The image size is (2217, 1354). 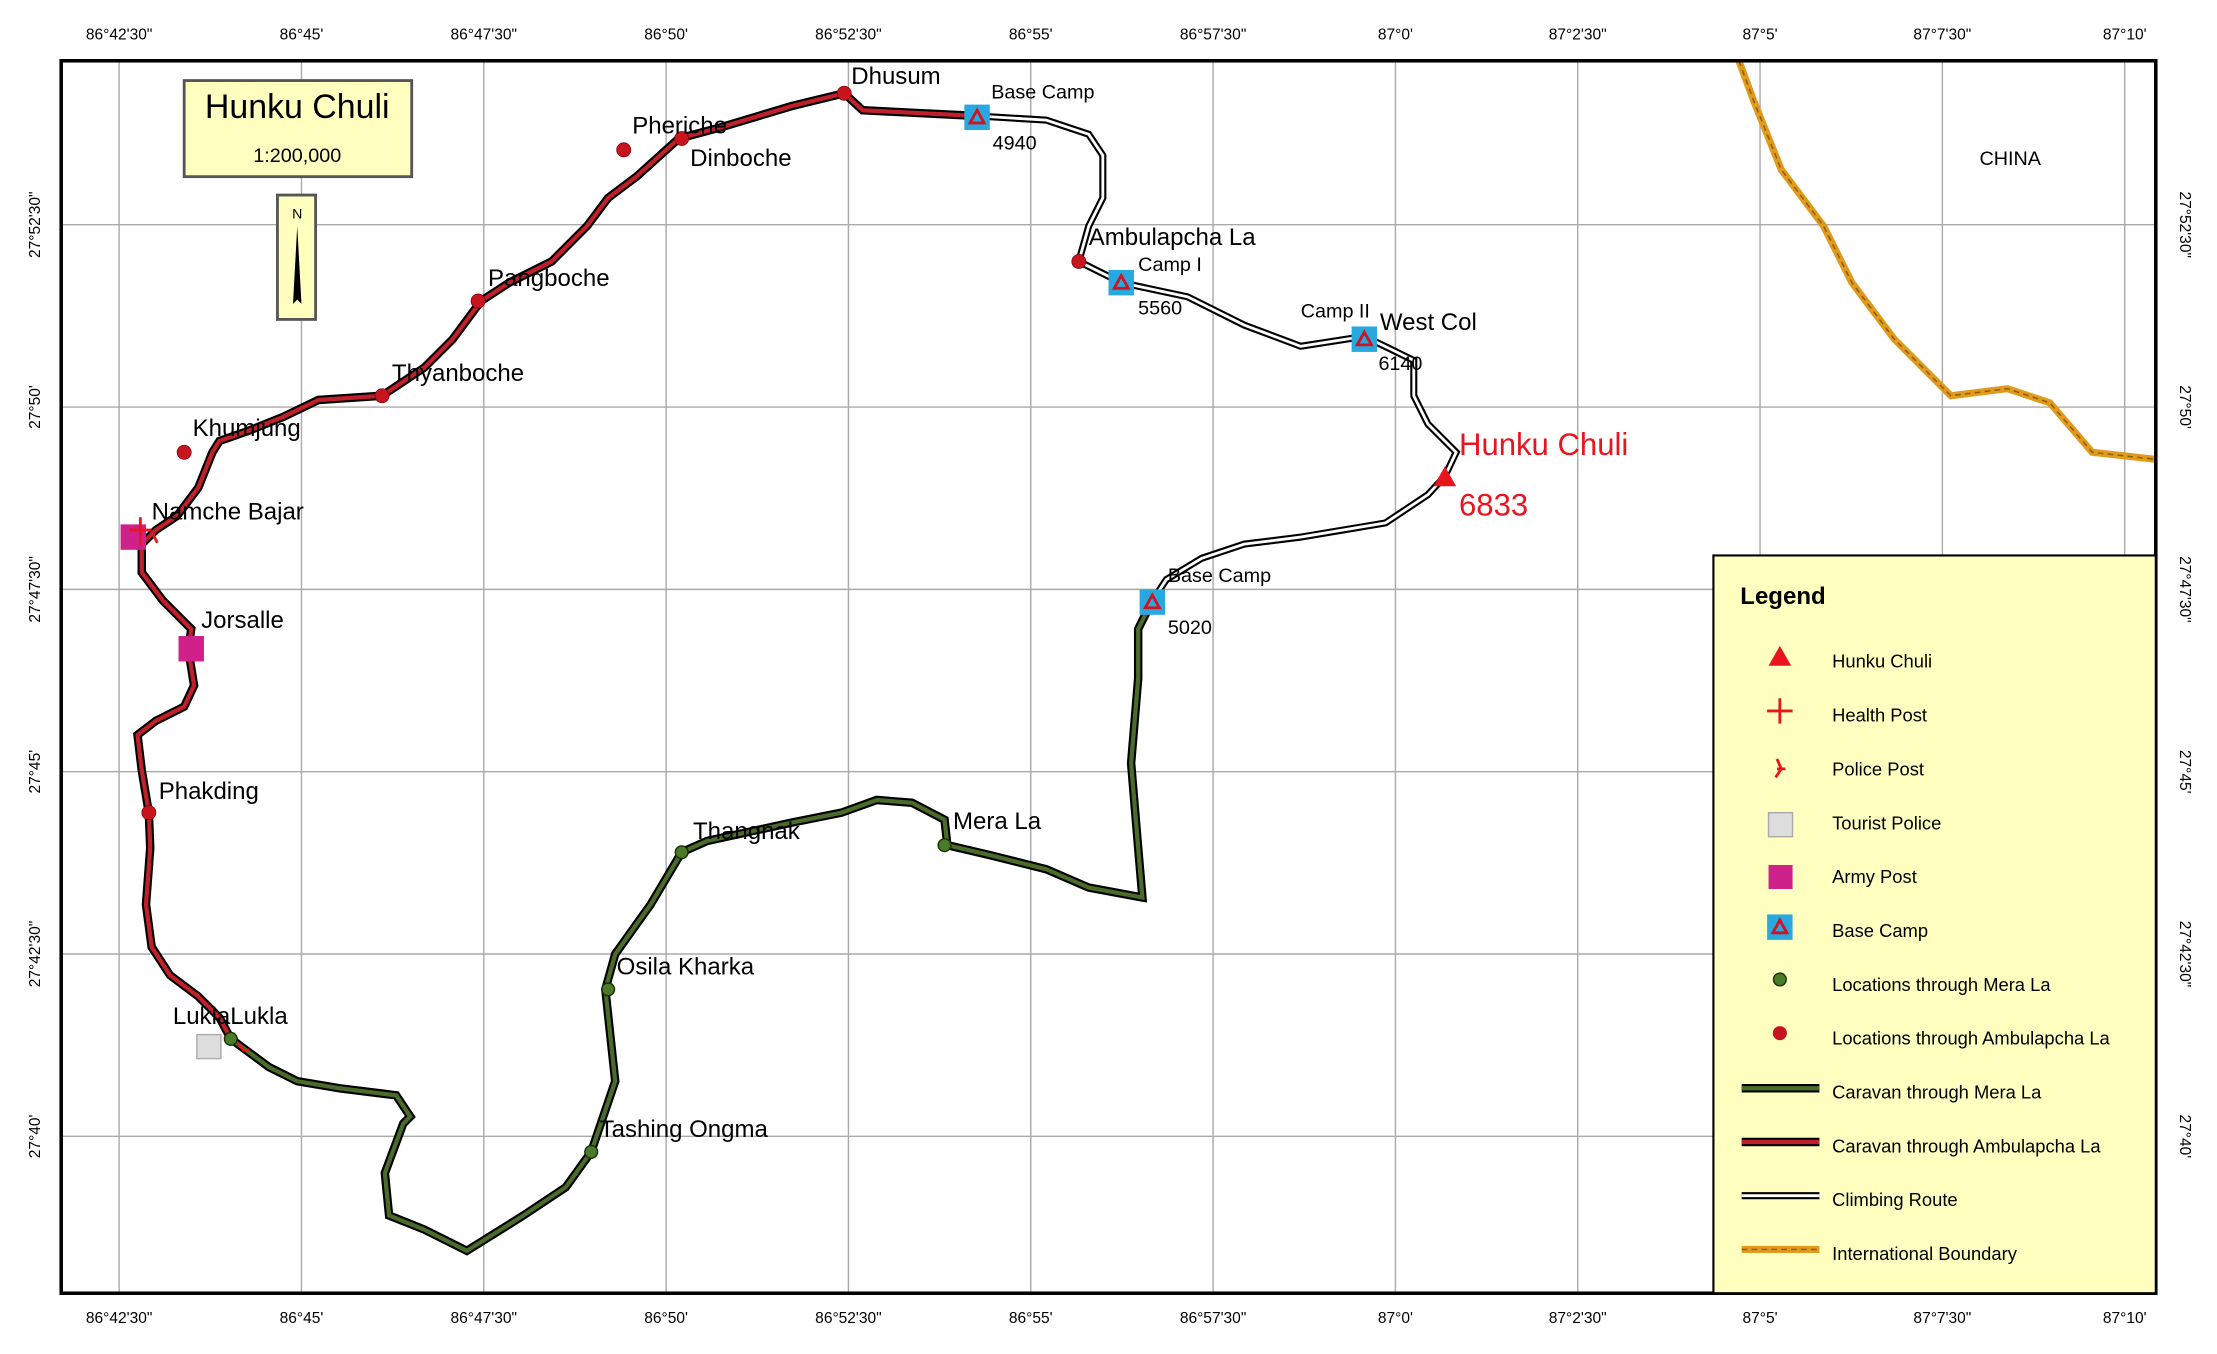 What do you see at coordinates (297, 265) in the screenshot?
I see `north-arrow` at bounding box center [297, 265].